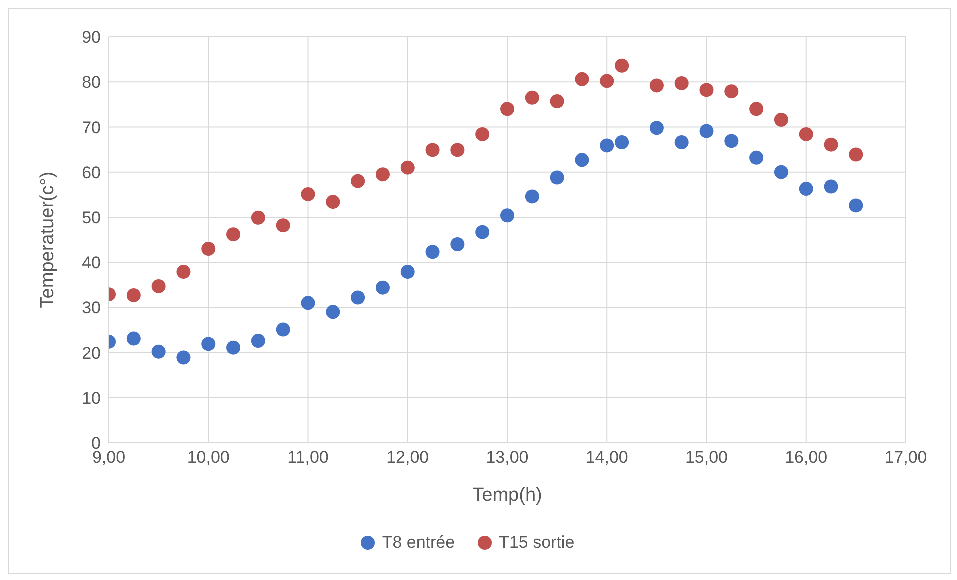 The height and width of the screenshot is (580, 957). I want to click on x-tick-label: 17,00, so click(906, 458).